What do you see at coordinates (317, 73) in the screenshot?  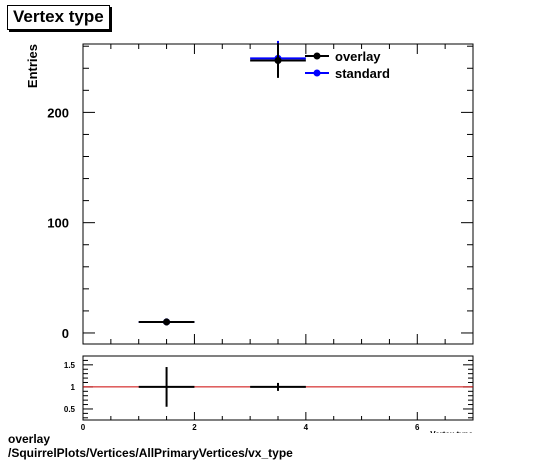 I see `legend-marker-standard` at bounding box center [317, 73].